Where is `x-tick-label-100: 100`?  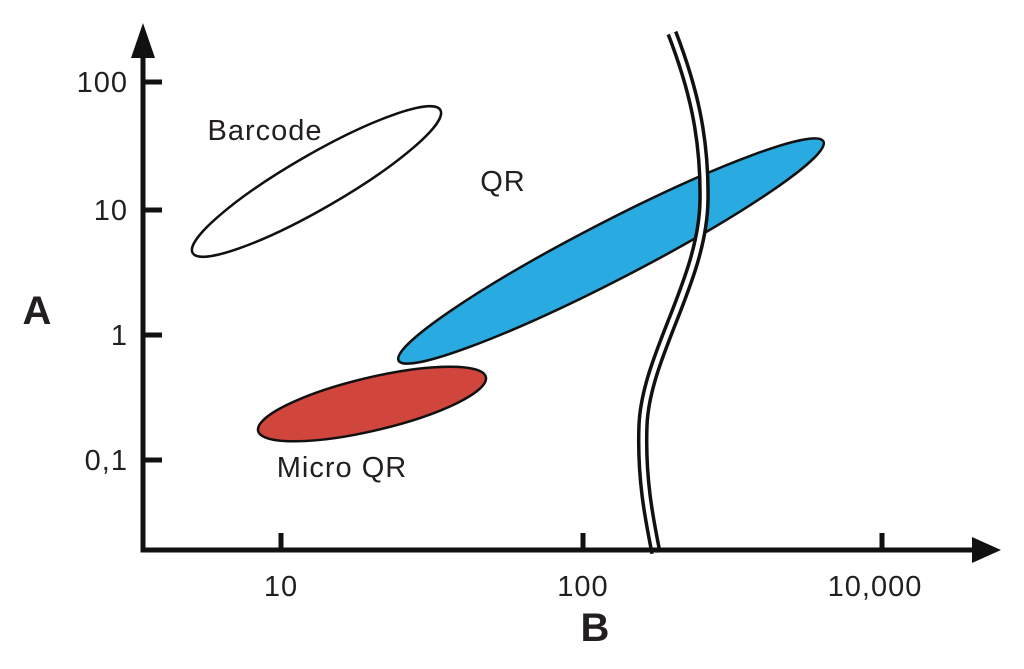
x-tick-label-100: 100 is located at coordinates (582, 587).